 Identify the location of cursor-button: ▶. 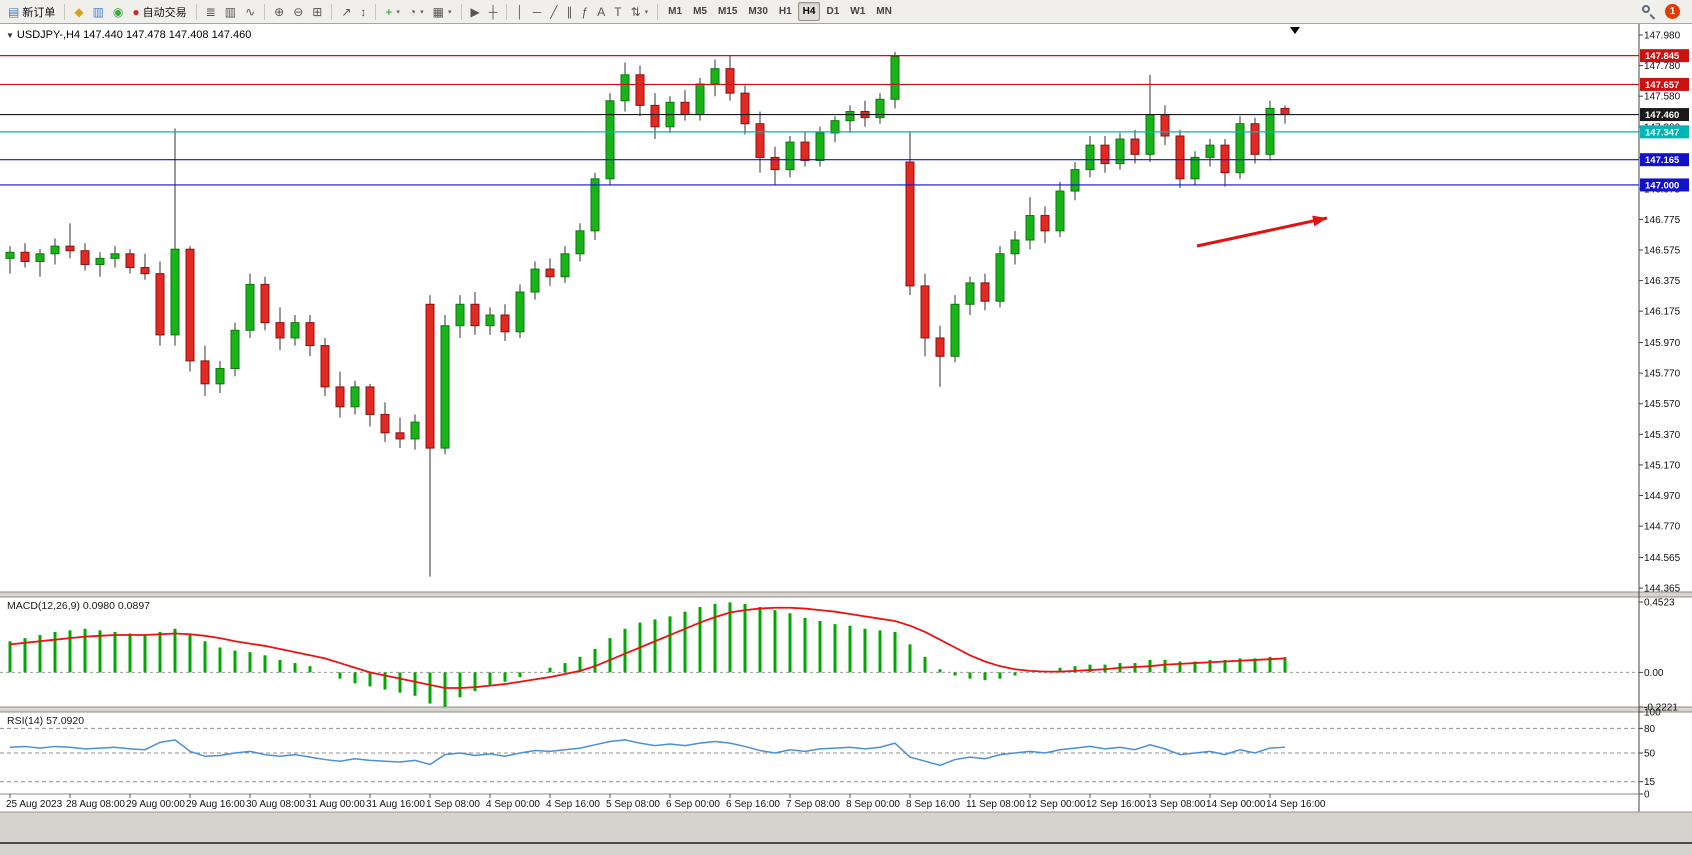
(475, 12).